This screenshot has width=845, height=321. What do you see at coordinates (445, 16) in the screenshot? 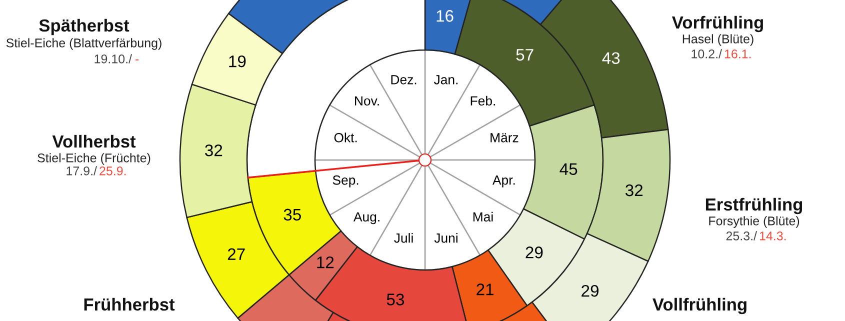
I see `data-label: 16` at bounding box center [445, 16].